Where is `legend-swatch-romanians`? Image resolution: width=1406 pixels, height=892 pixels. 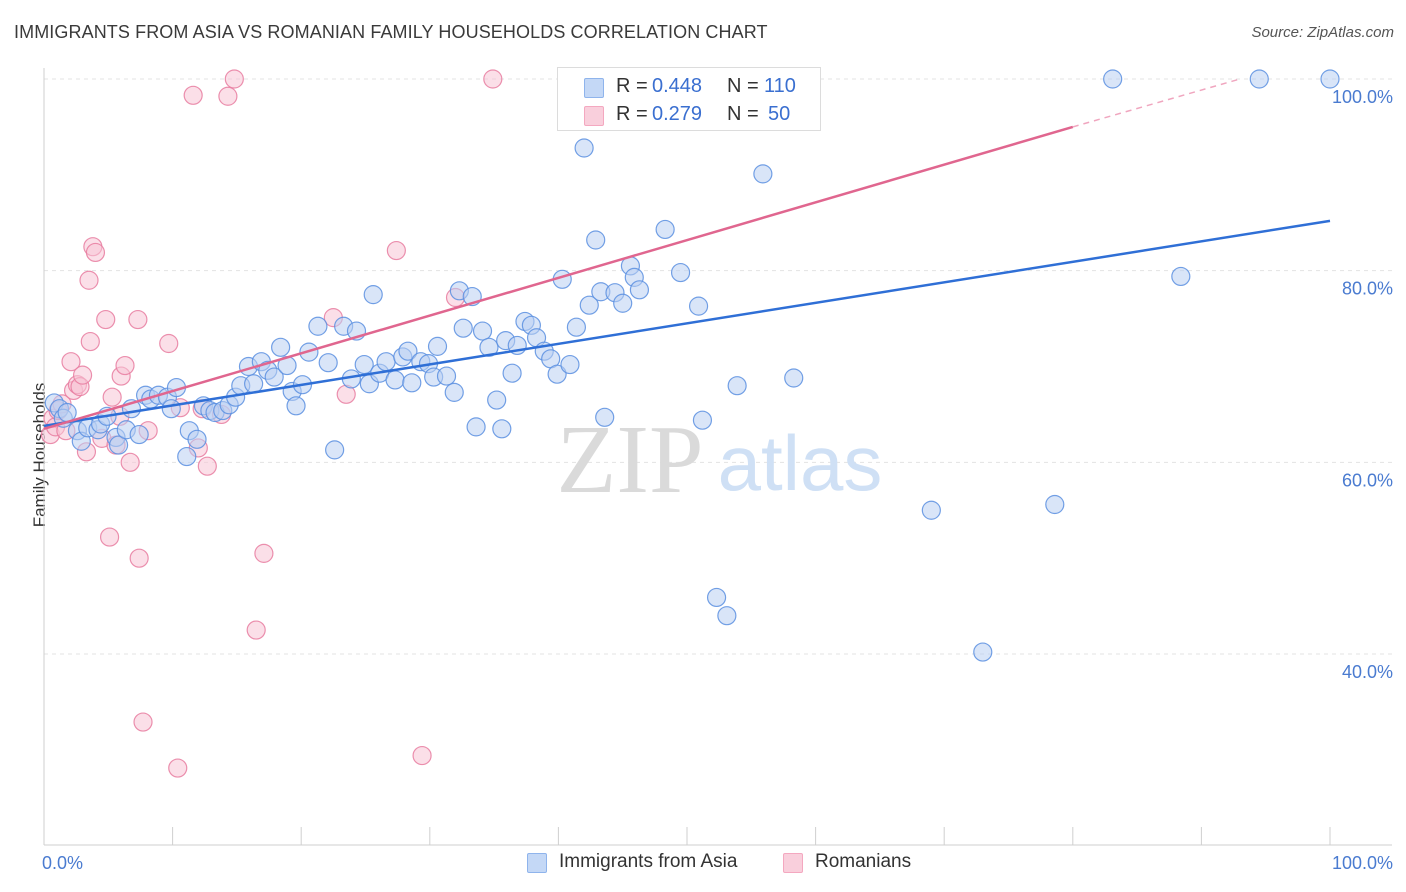
legend-swatch-romanians is located at coordinates (793, 863).